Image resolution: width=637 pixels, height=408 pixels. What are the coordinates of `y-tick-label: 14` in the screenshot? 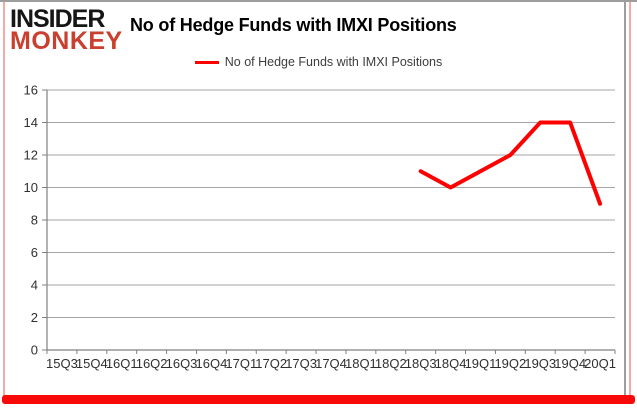 It's located at (31, 122).